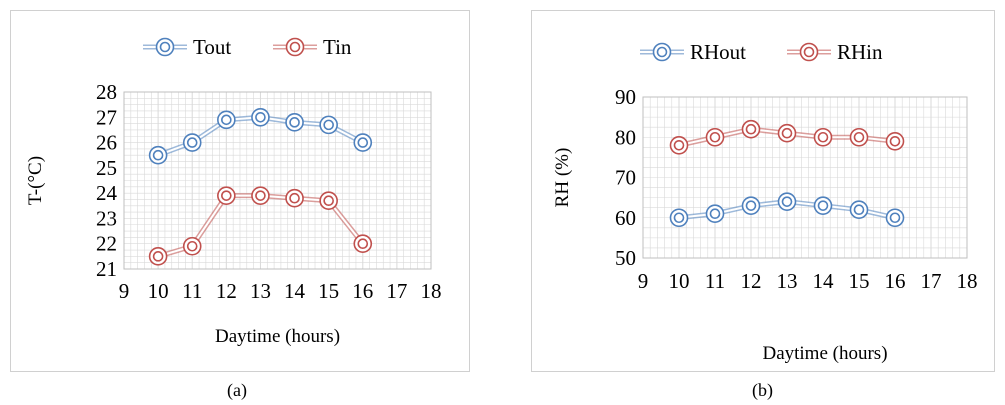 The image size is (1005, 405). What do you see at coordinates (107, 193) in the screenshot?
I see `y-tick-label: 24` at bounding box center [107, 193].